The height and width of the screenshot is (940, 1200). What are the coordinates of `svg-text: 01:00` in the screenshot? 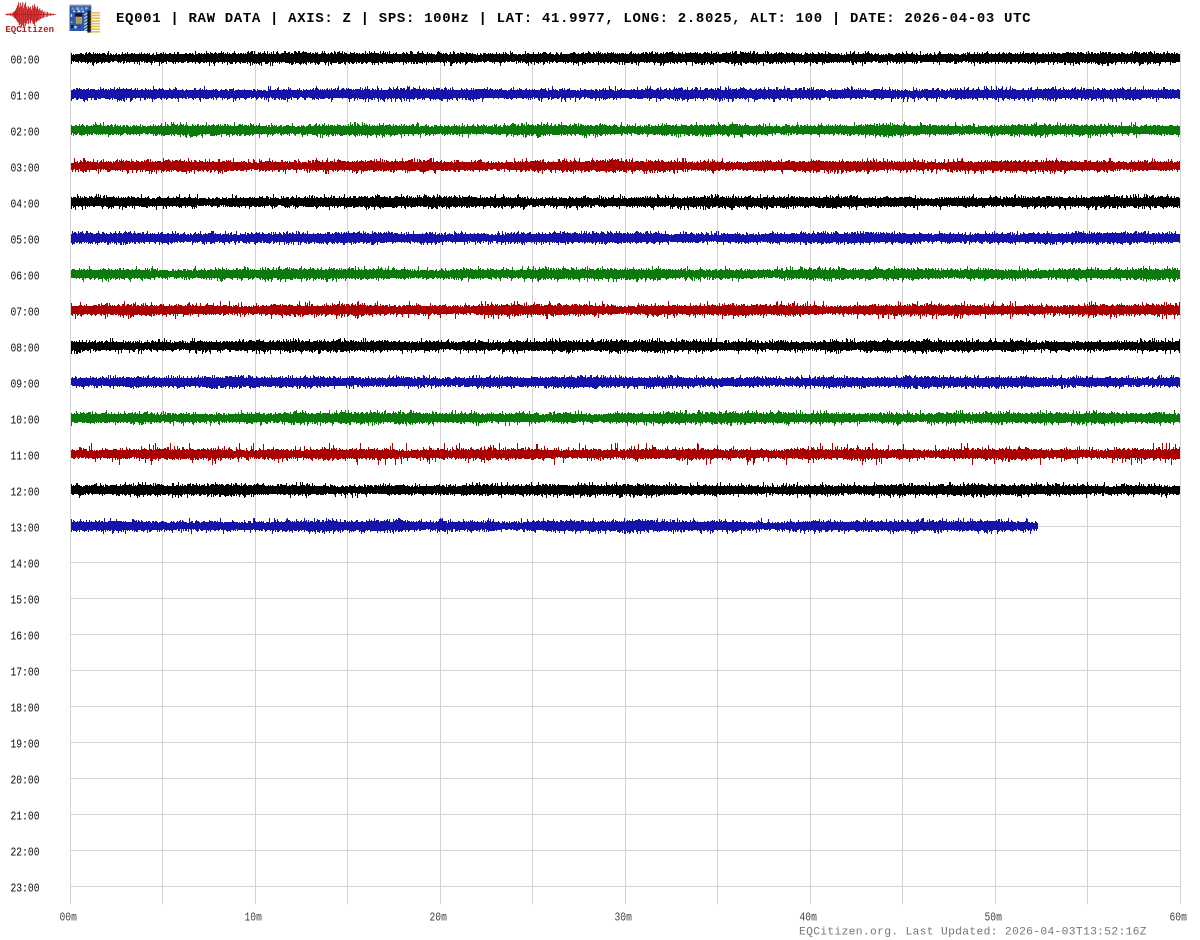 It's located at (24, 97).